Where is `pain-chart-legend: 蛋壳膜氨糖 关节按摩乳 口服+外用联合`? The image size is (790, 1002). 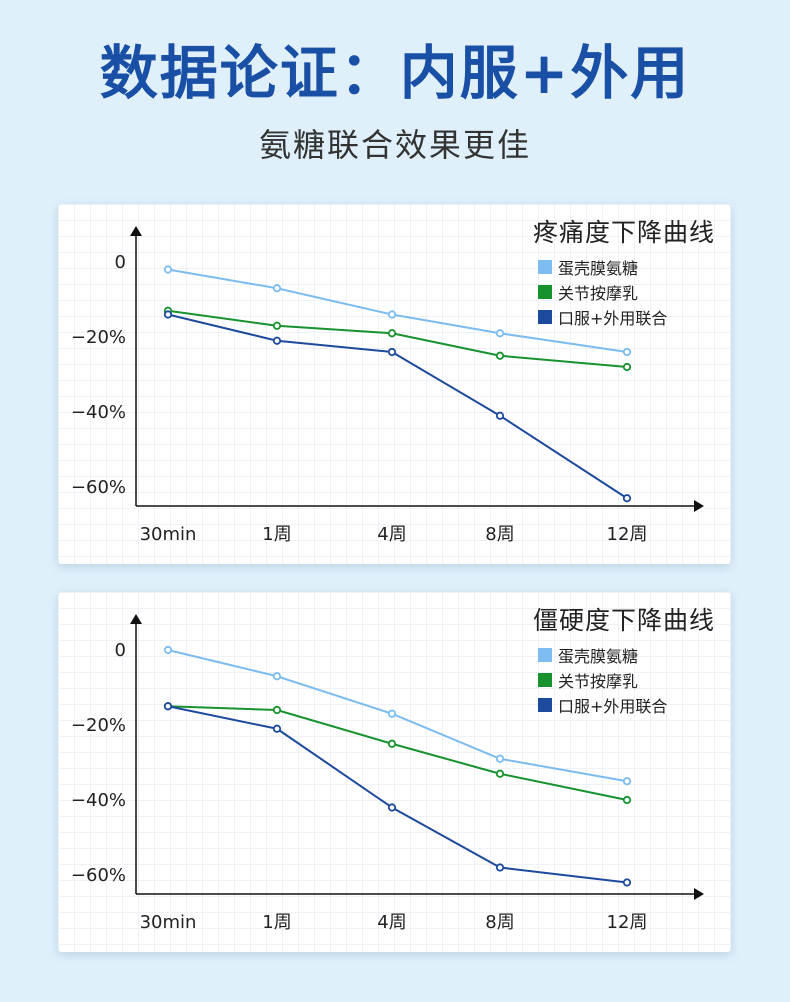 pain-chart-legend: 蛋壳膜氨糖 关节按摩乳 口服+外用联合 is located at coordinates (628, 291).